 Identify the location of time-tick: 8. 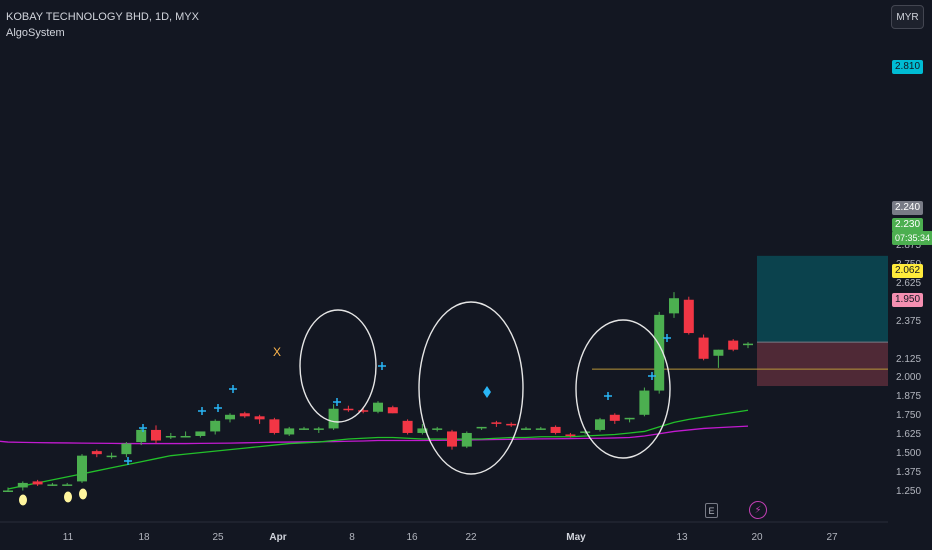
(352, 537).